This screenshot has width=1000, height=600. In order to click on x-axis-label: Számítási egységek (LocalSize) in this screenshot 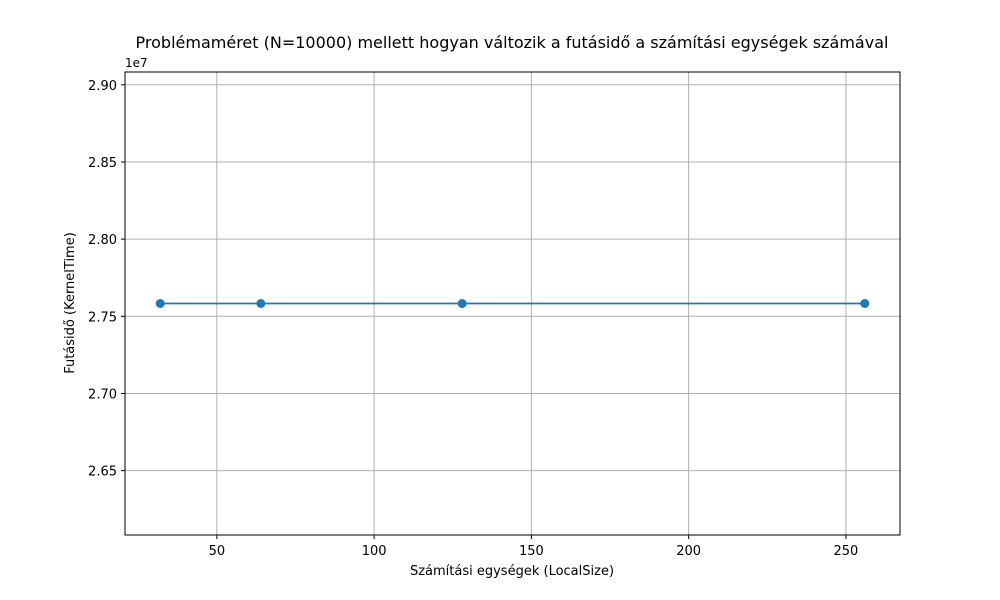, I will do `click(512, 571)`.